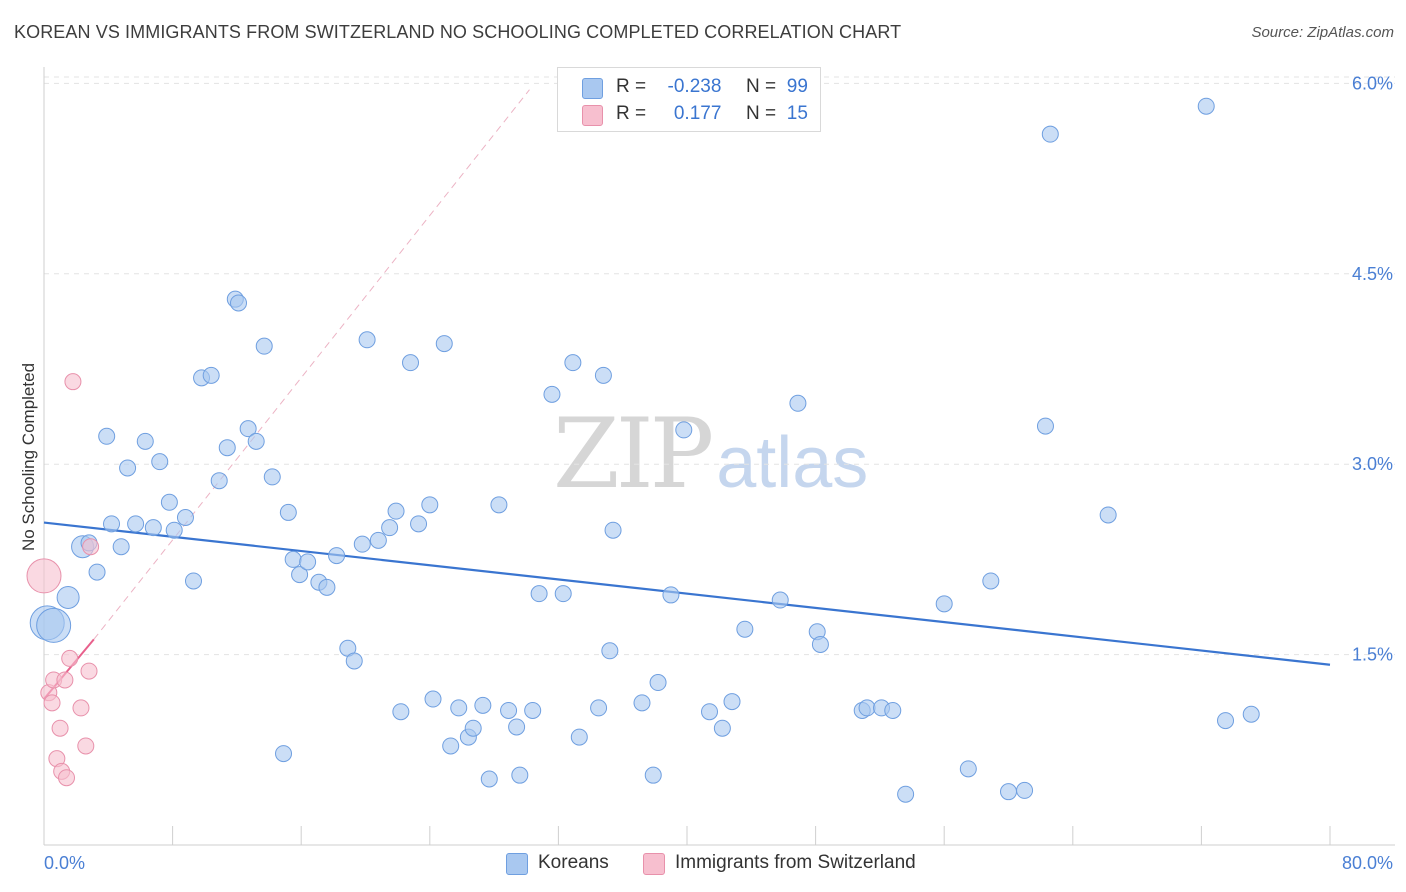 The height and width of the screenshot is (892, 1406). What do you see at coordinates (795, 862) in the screenshot?
I see `legend-label-switzerland: Immigrants from Switzerland` at bounding box center [795, 862].